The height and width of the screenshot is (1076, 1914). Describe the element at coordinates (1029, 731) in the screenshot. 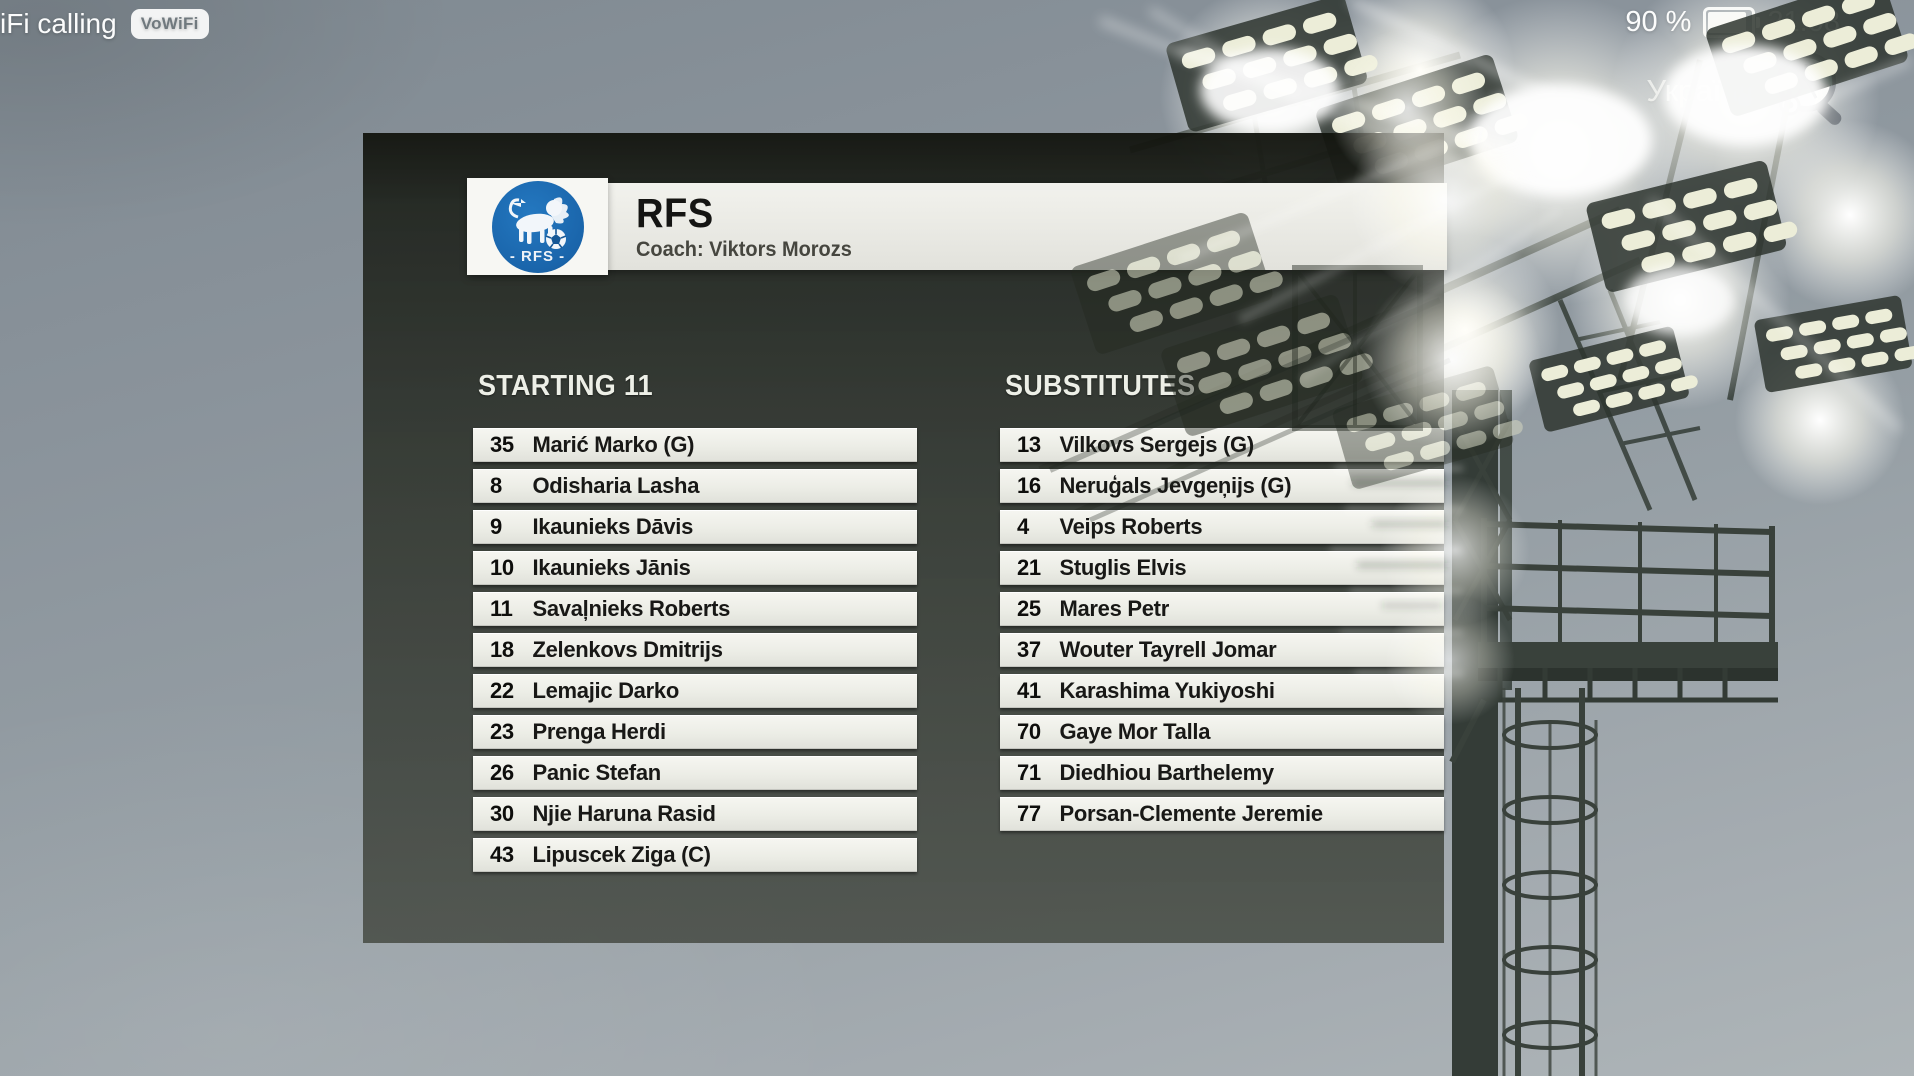

I see `player-number: 70` at that location.